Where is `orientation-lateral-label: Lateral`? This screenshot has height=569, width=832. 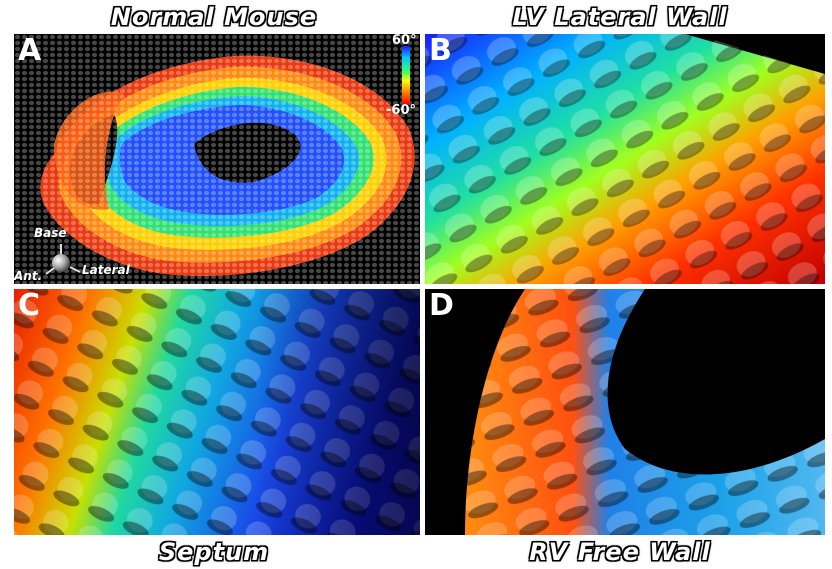
orientation-lateral-label: Lateral is located at coordinates (106, 270).